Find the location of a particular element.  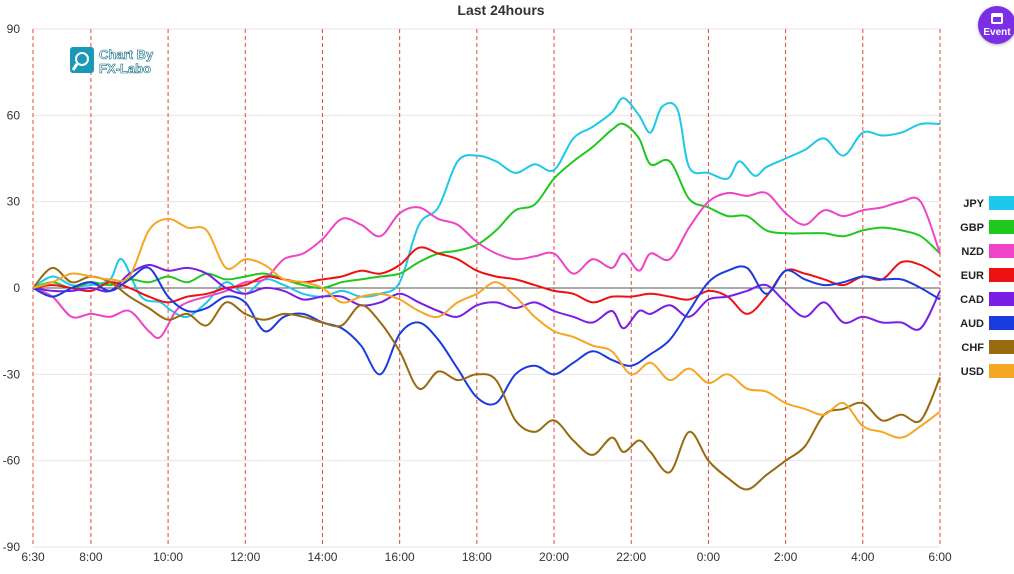

legend: JPY GBP NZD EUR CAD AUD CHF USD is located at coordinates (987, 287).